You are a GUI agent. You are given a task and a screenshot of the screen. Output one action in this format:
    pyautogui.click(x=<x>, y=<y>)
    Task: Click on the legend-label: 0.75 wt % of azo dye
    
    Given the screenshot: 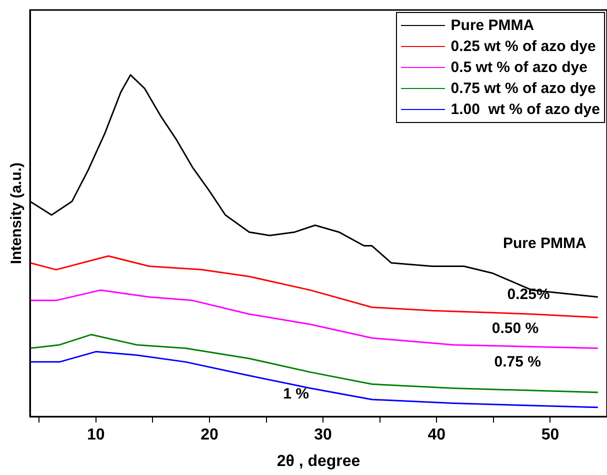 What is the action you would take?
    pyautogui.click(x=523, y=88)
    